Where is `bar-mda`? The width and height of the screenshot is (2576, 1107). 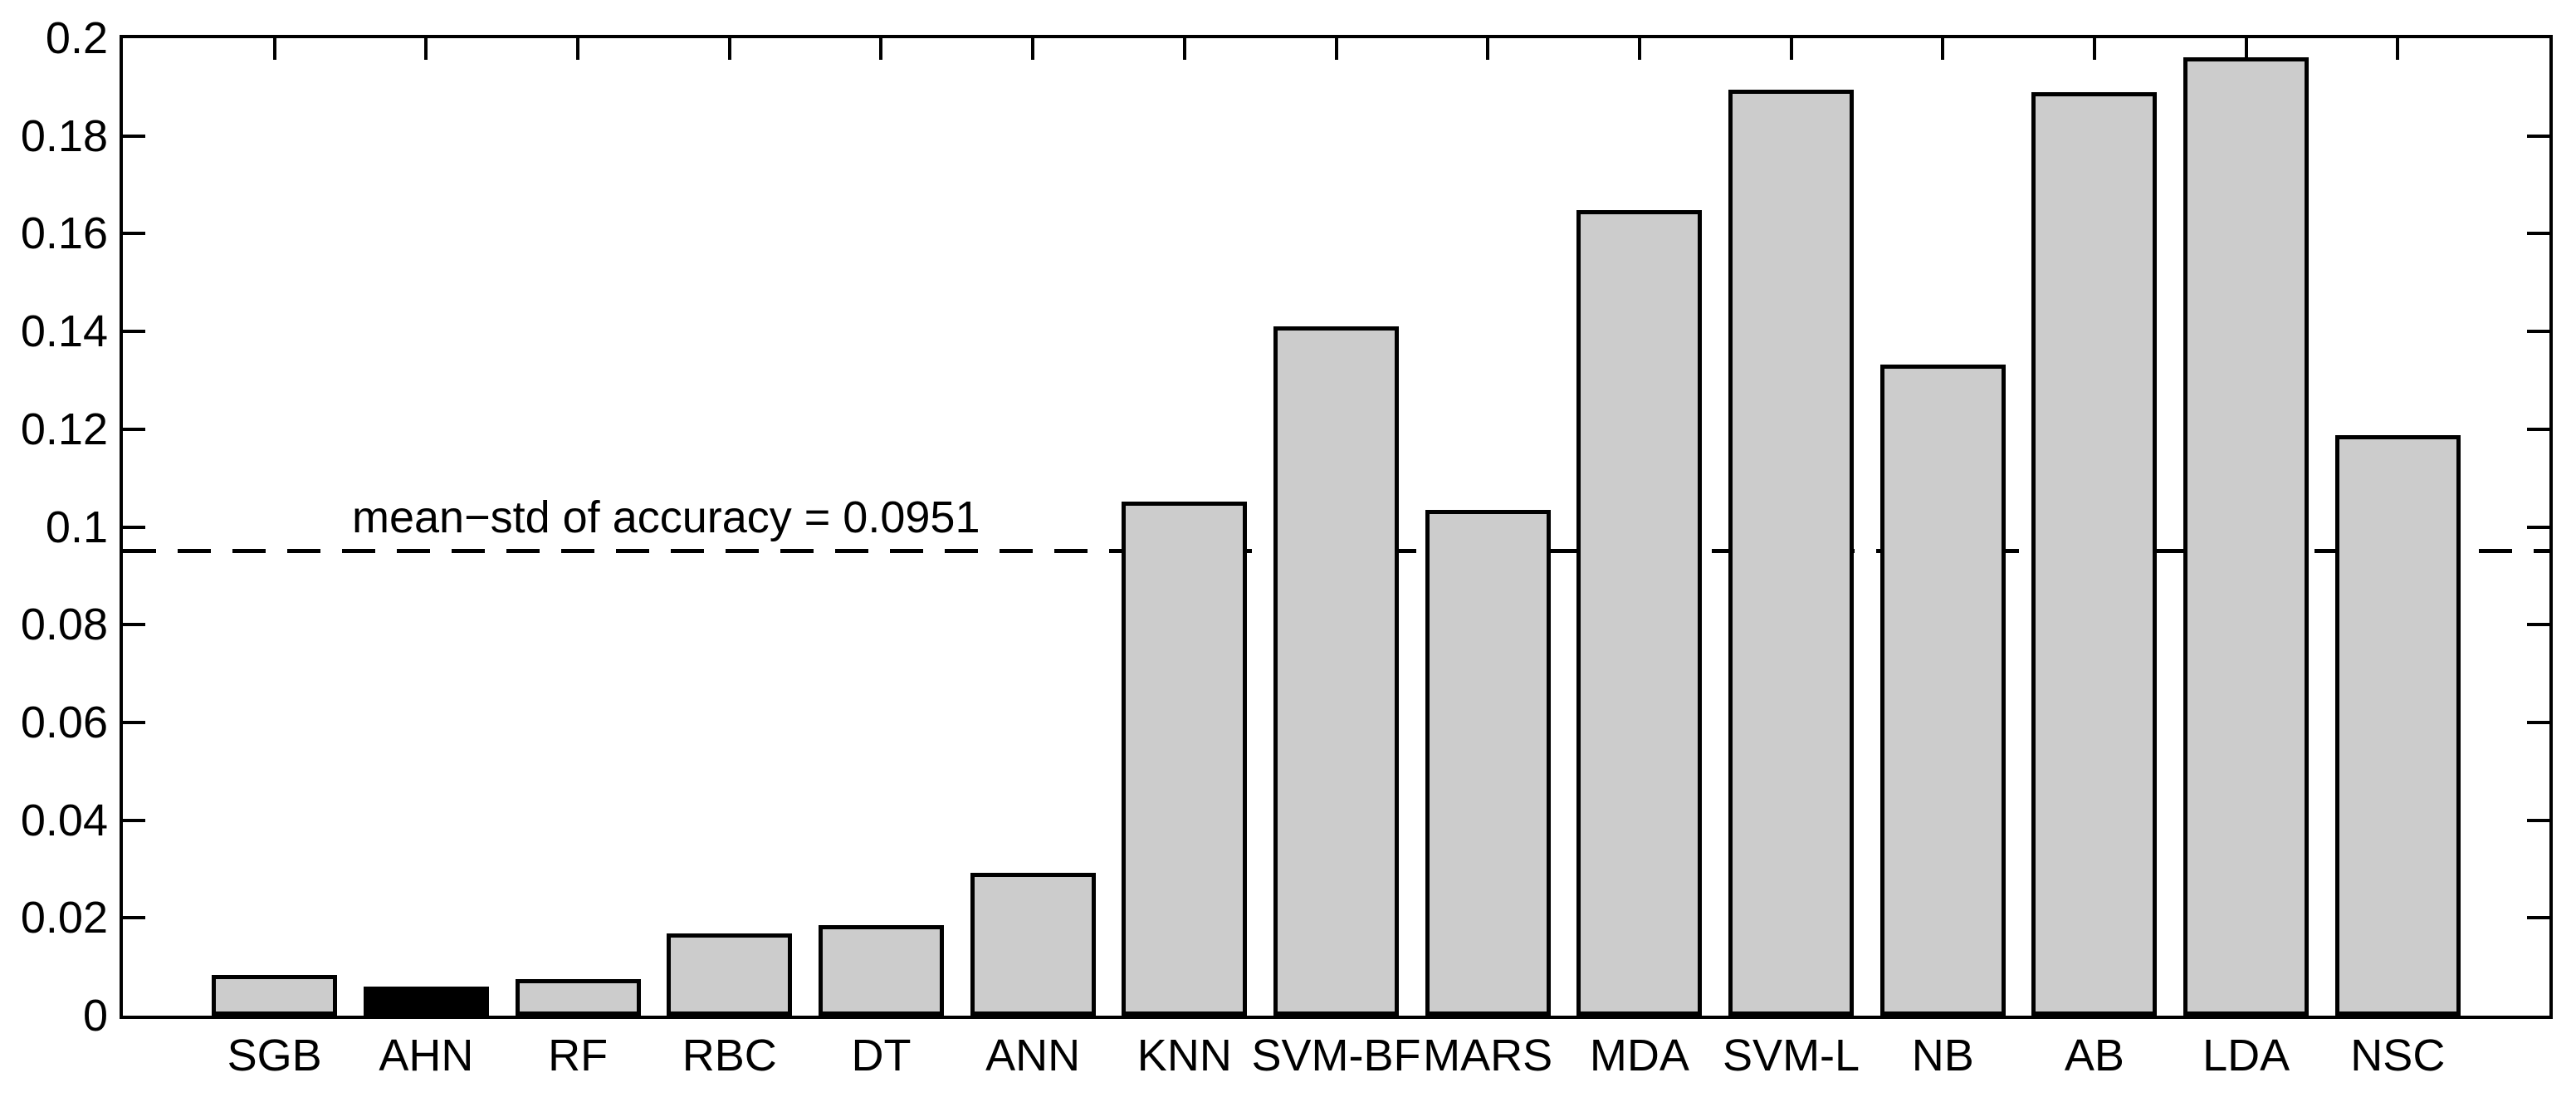 bar-mda is located at coordinates (1639, 613).